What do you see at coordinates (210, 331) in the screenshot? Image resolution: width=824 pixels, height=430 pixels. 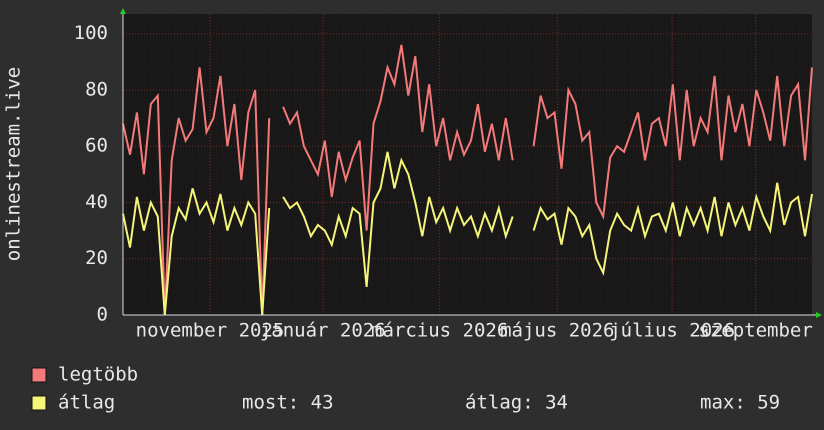 I see `x-tick-label: november 2025` at bounding box center [210, 331].